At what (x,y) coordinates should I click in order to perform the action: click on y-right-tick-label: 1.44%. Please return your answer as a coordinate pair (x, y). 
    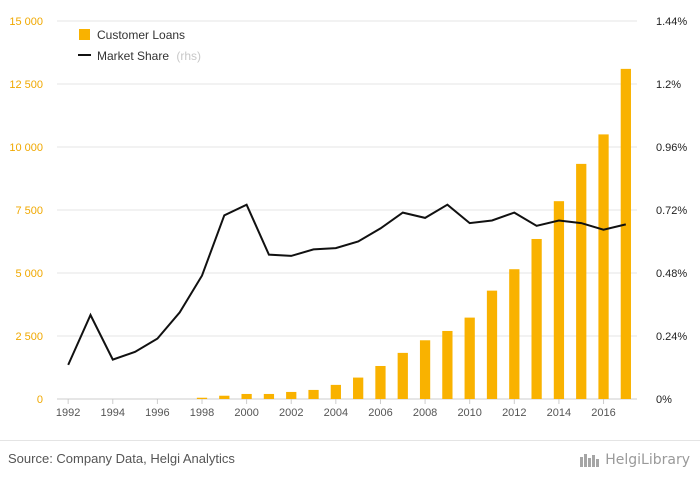
    Looking at the image, I should click on (671, 22).